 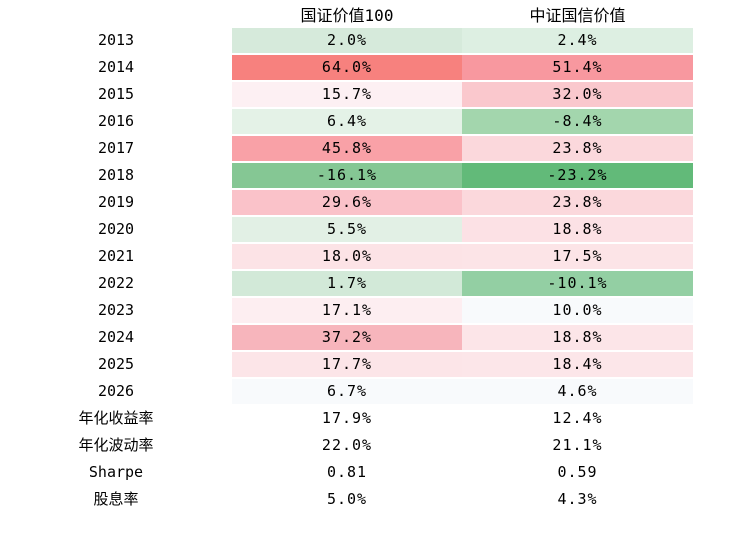 What do you see at coordinates (347, 418) in the screenshot?
I see `value-cell-col1: 17.9%` at bounding box center [347, 418].